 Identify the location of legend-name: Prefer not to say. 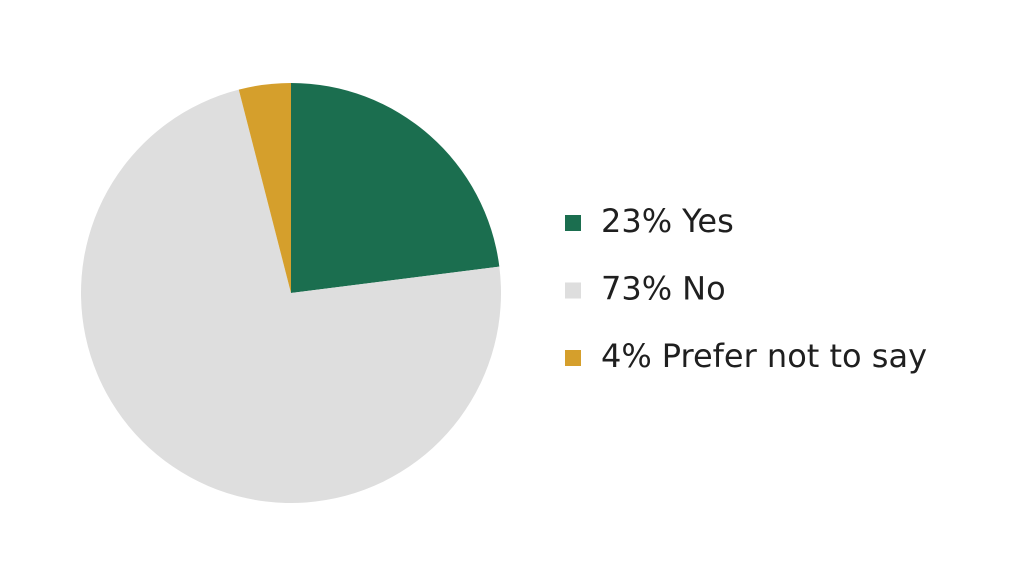
(794, 356).